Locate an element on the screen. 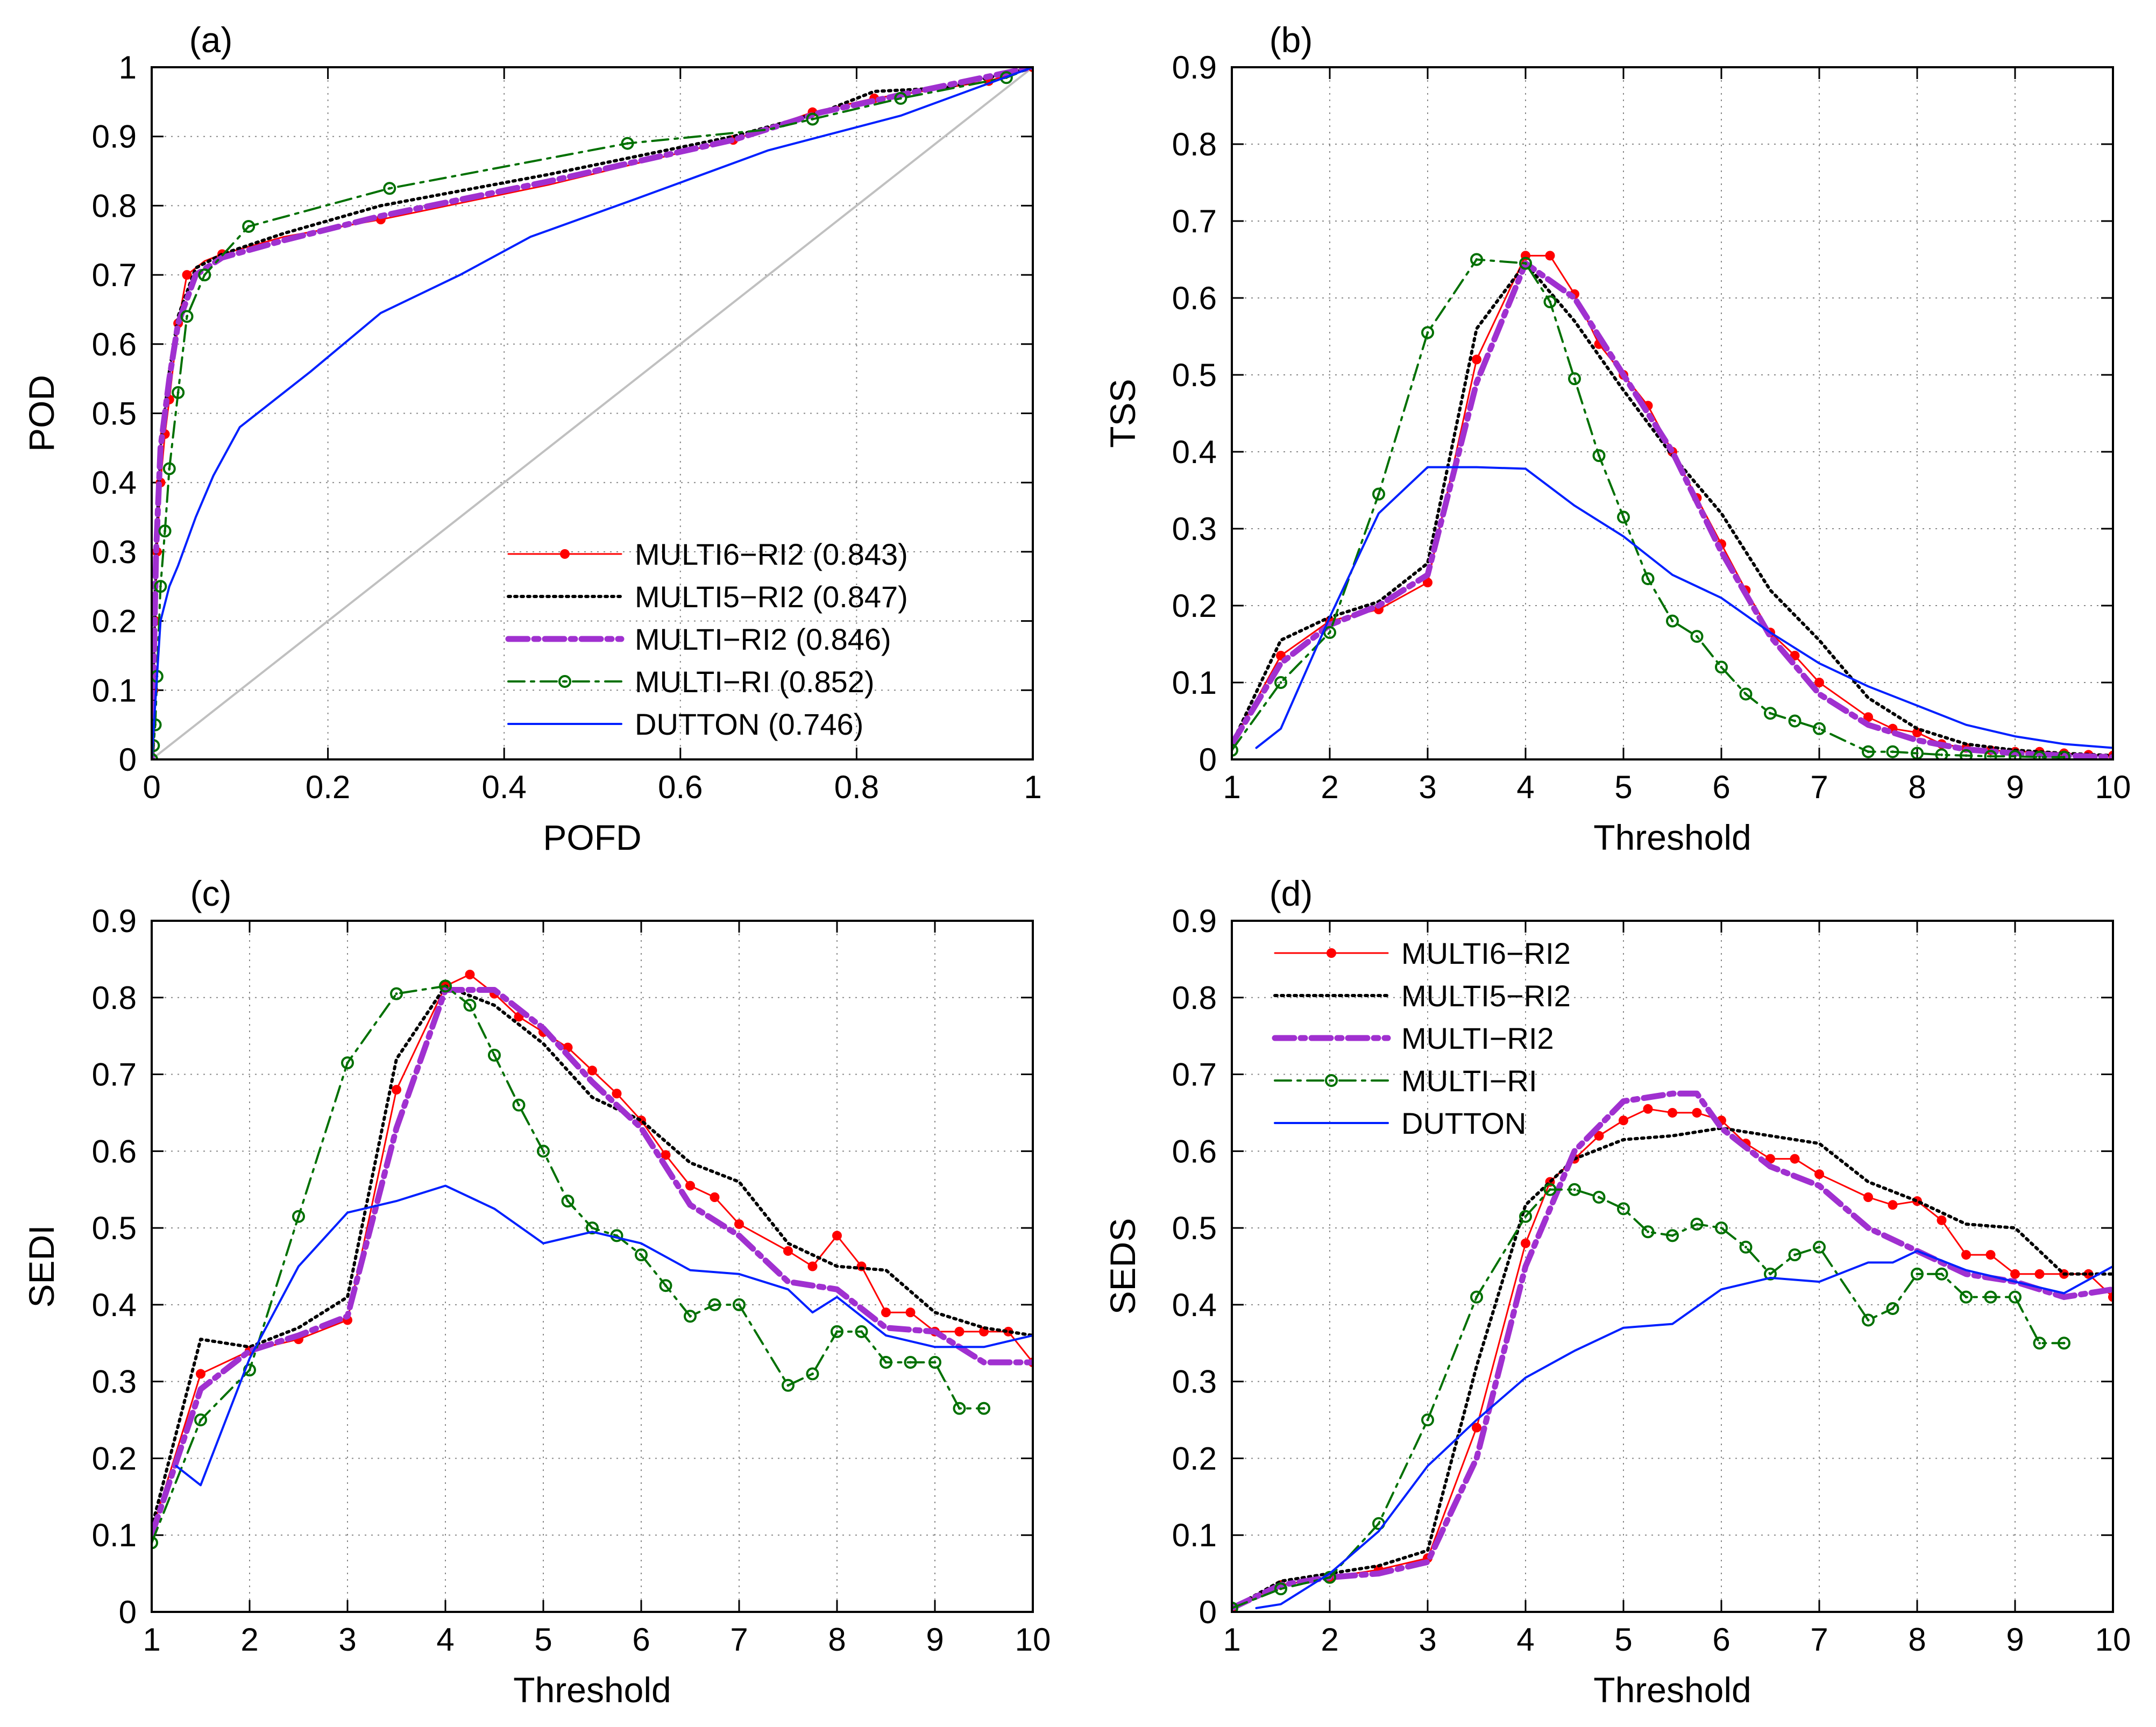 The height and width of the screenshot is (1727, 2156). x-tick-label: 0.6 is located at coordinates (680, 787).